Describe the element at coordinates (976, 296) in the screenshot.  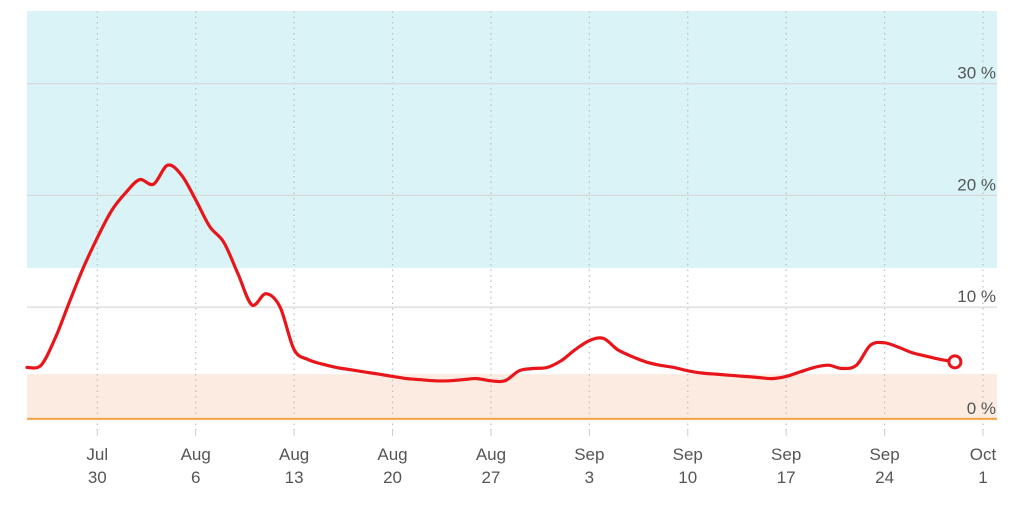
I see `y-tick-label-1: 10 %` at that location.